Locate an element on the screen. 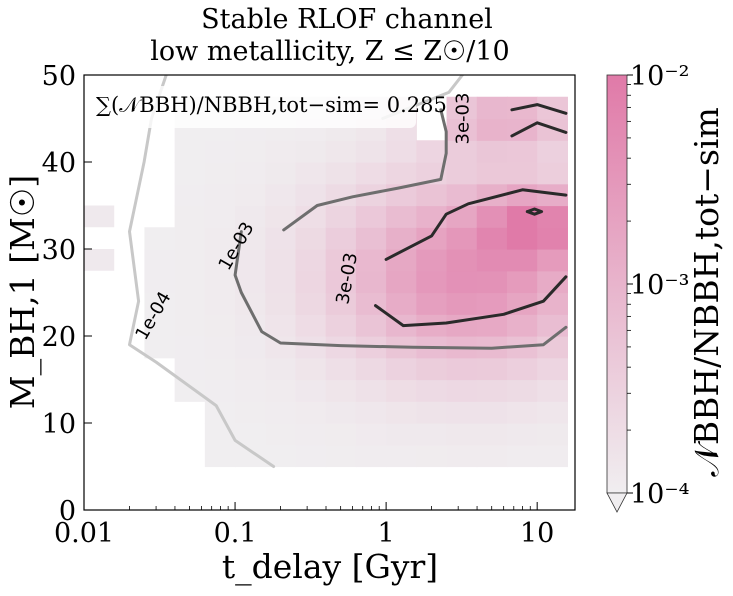 The width and height of the screenshot is (733, 596). colorbar-label: 𝒩BBH/NBBH,tot−sim is located at coordinates (706, 291).